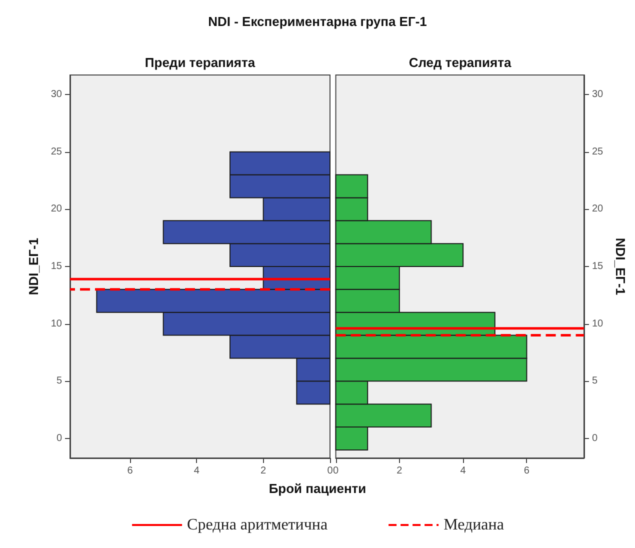  I want to click on legend-label: Средна аритметична, so click(257, 525).